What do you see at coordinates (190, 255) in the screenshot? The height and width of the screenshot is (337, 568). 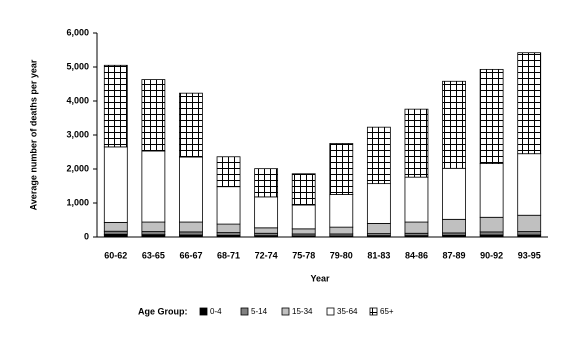 I see `x-tick-label: 66-67` at bounding box center [190, 255].